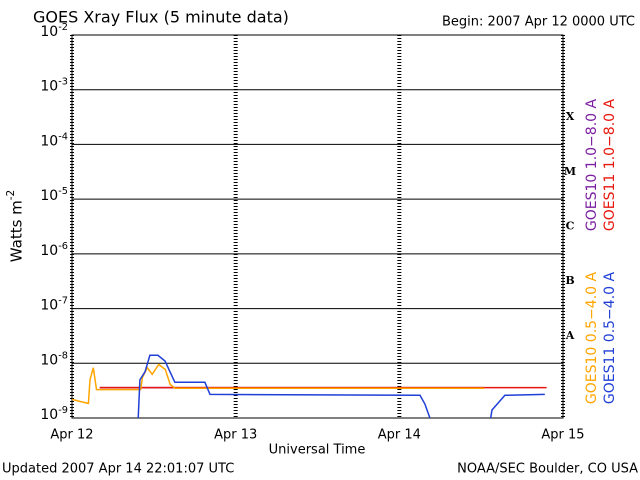 The width and height of the screenshot is (640, 480). Describe the element at coordinates (54, 195) in the screenshot. I see `y-tick-label: 10⁻⁵` at that location.